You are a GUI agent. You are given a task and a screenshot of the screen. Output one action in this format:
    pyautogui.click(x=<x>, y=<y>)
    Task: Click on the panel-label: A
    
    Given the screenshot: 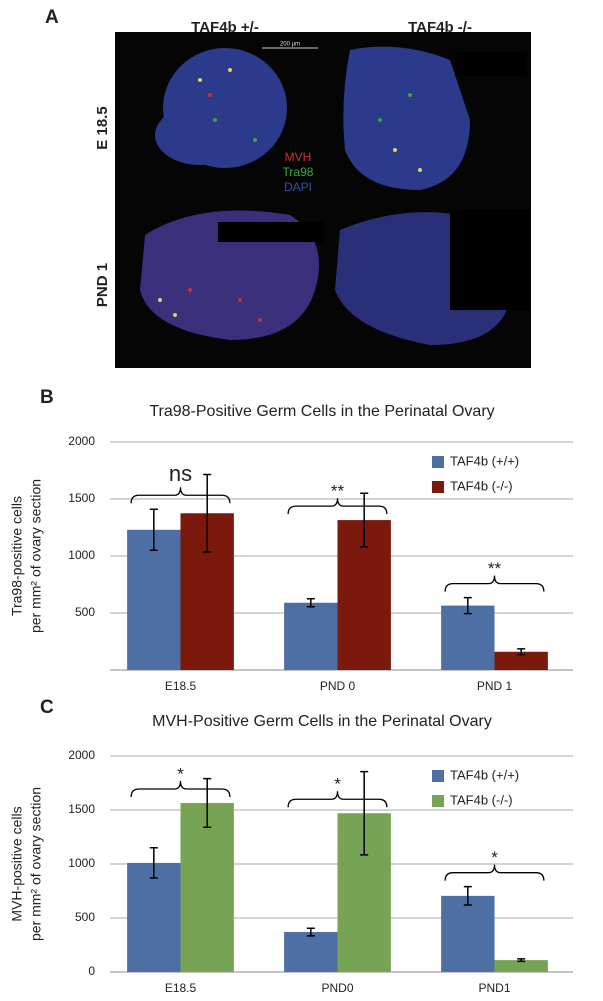 What is the action you would take?
    pyautogui.click(x=52, y=17)
    